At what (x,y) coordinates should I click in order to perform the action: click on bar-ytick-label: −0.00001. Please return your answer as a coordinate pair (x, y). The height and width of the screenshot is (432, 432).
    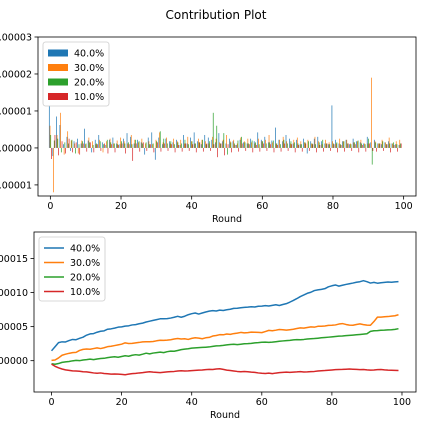
    Looking at the image, I should click on (16, 185).